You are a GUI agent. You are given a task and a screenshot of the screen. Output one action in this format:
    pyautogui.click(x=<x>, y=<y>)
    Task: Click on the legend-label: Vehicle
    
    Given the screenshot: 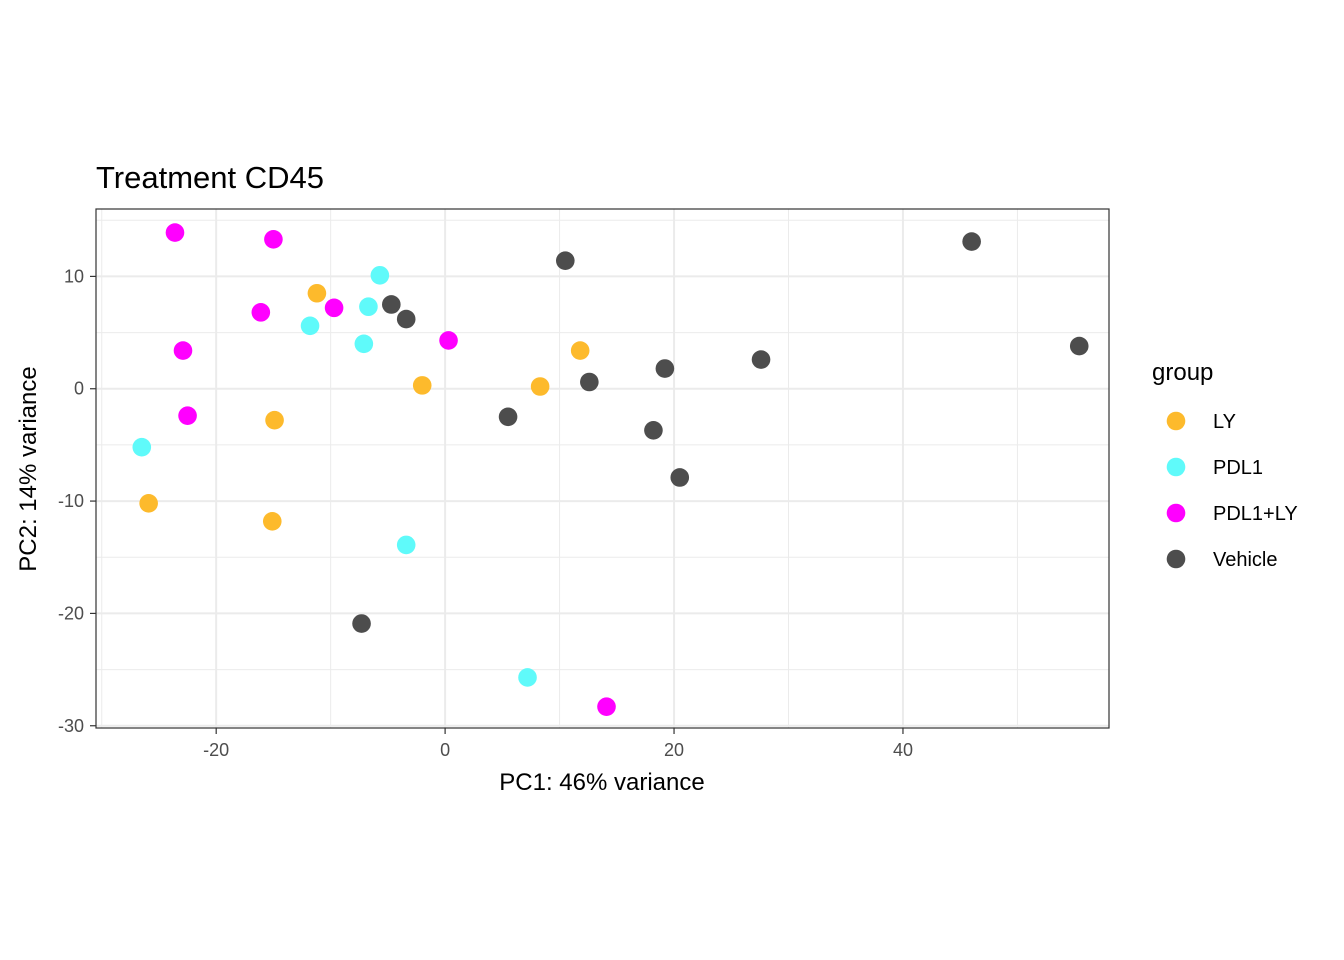 What is the action you would take?
    pyautogui.click(x=1245, y=560)
    